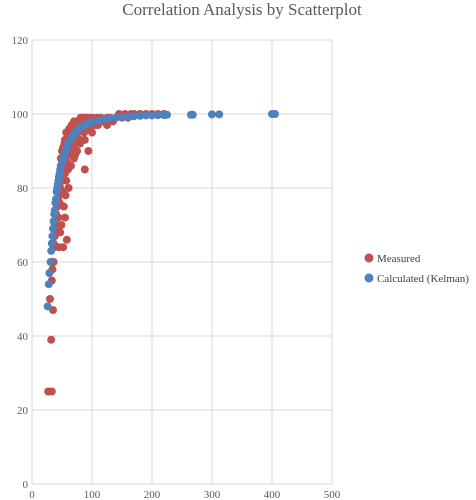  I want to click on y-tick-label: 80, so click(23, 189).